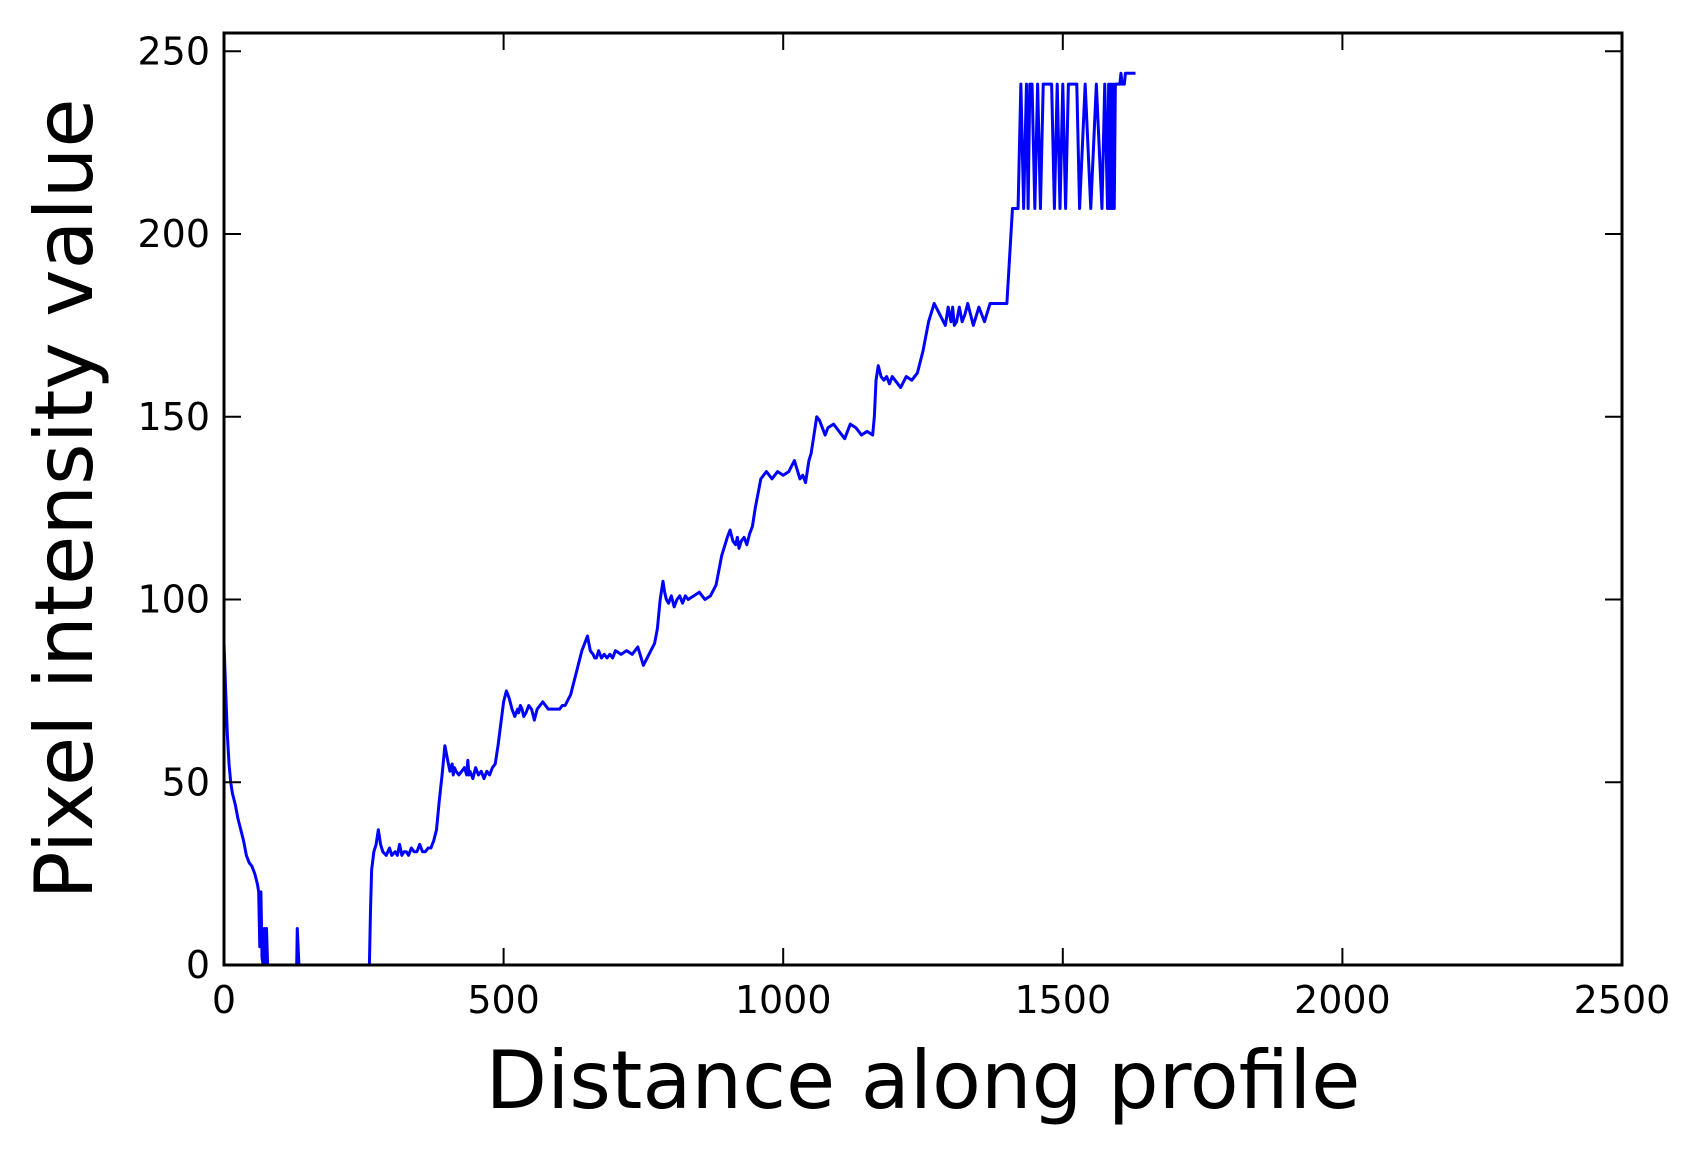 This screenshot has width=1697, height=1153. Describe the element at coordinates (186, 782) in the screenshot. I see `y-tick-label: 50` at that location.